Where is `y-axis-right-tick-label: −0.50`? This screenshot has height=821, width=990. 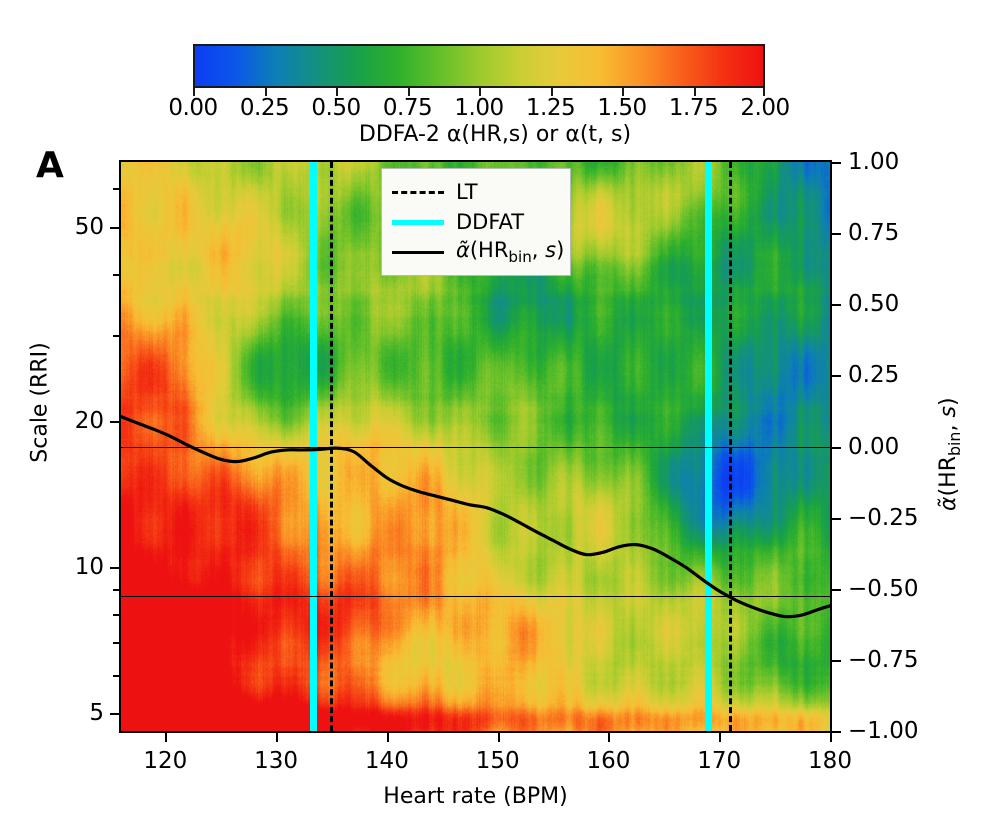
y-axis-right-tick-label: −0.50 is located at coordinates (883, 588).